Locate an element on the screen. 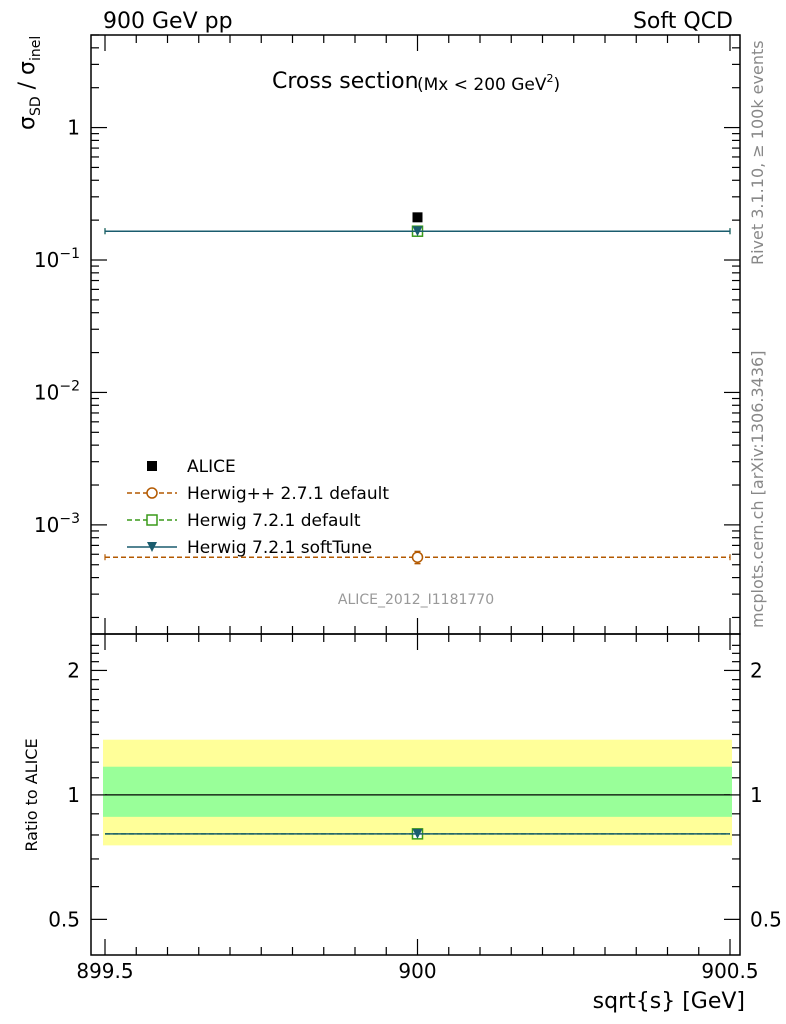 The width and height of the screenshot is (786, 1024). ratio-ylabel: Ratio to ALICE is located at coordinates (31, 794).